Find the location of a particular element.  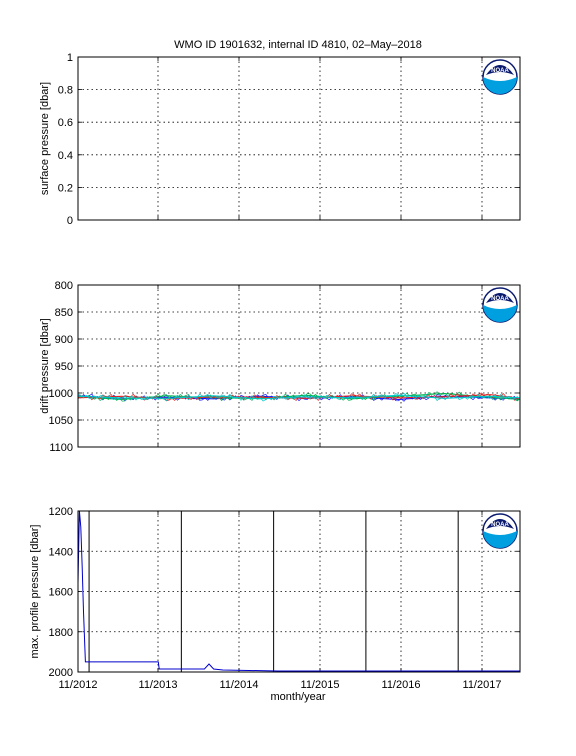

y-tick-label: 0.4 is located at coordinates (65, 156).